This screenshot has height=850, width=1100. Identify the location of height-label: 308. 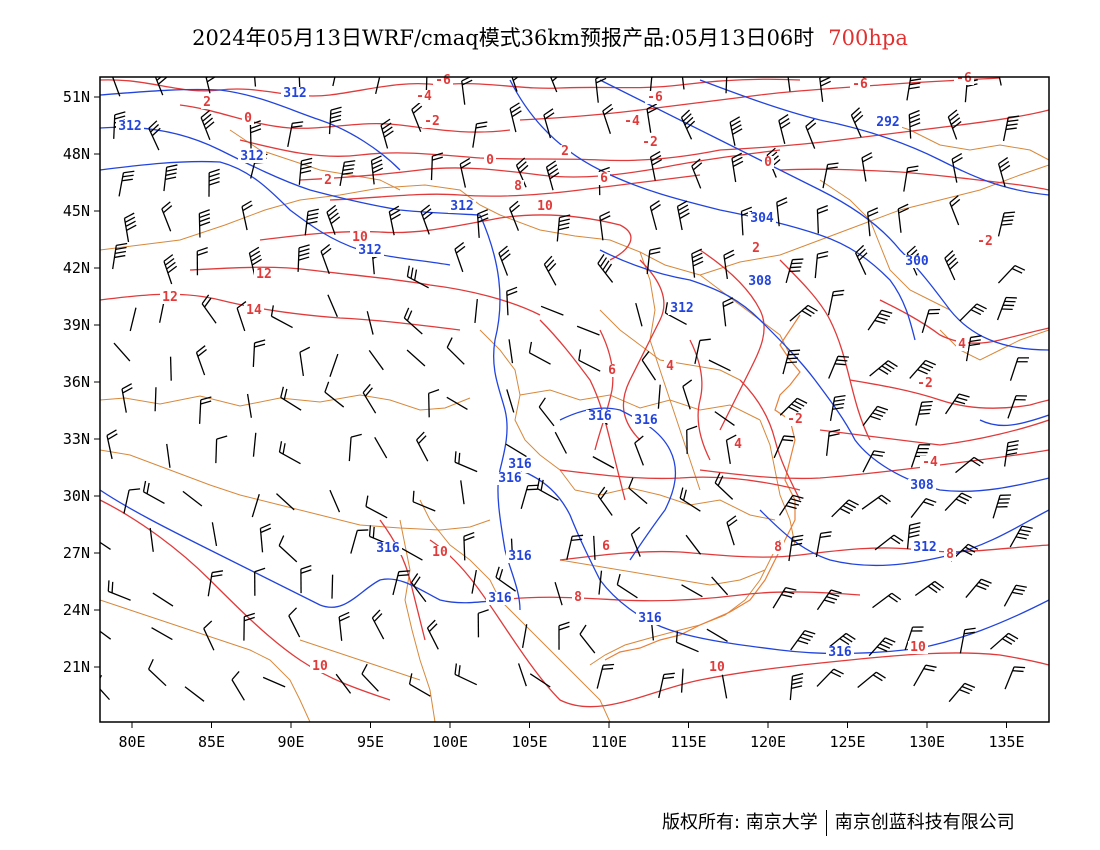
(922, 485).